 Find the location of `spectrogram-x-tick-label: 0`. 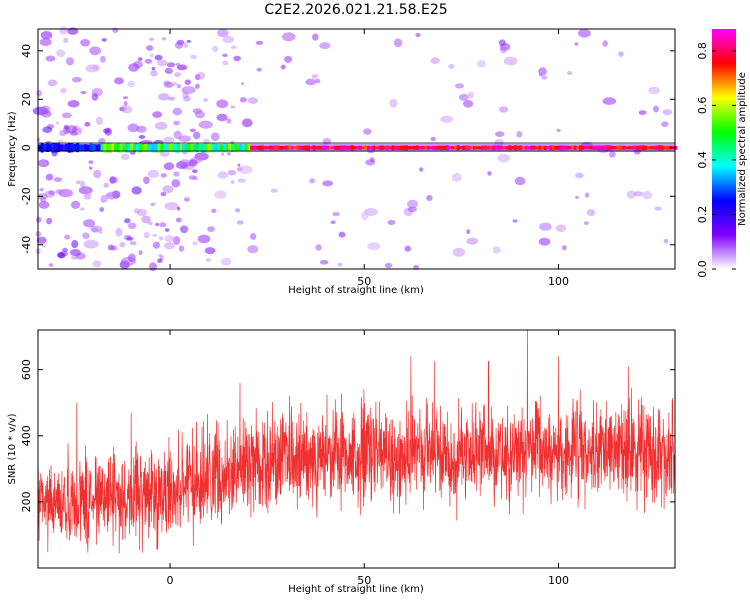

spectrogram-x-tick-label: 0 is located at coordinates (170, 281).